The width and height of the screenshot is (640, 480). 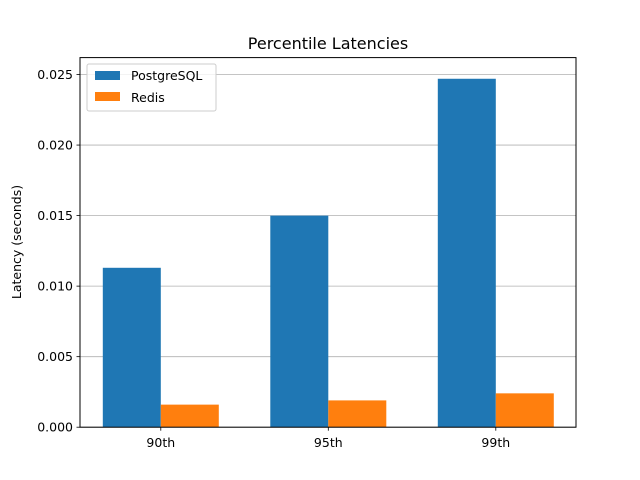 I want to click on y-tick-label: 0.020, so click(x=55, y=145).